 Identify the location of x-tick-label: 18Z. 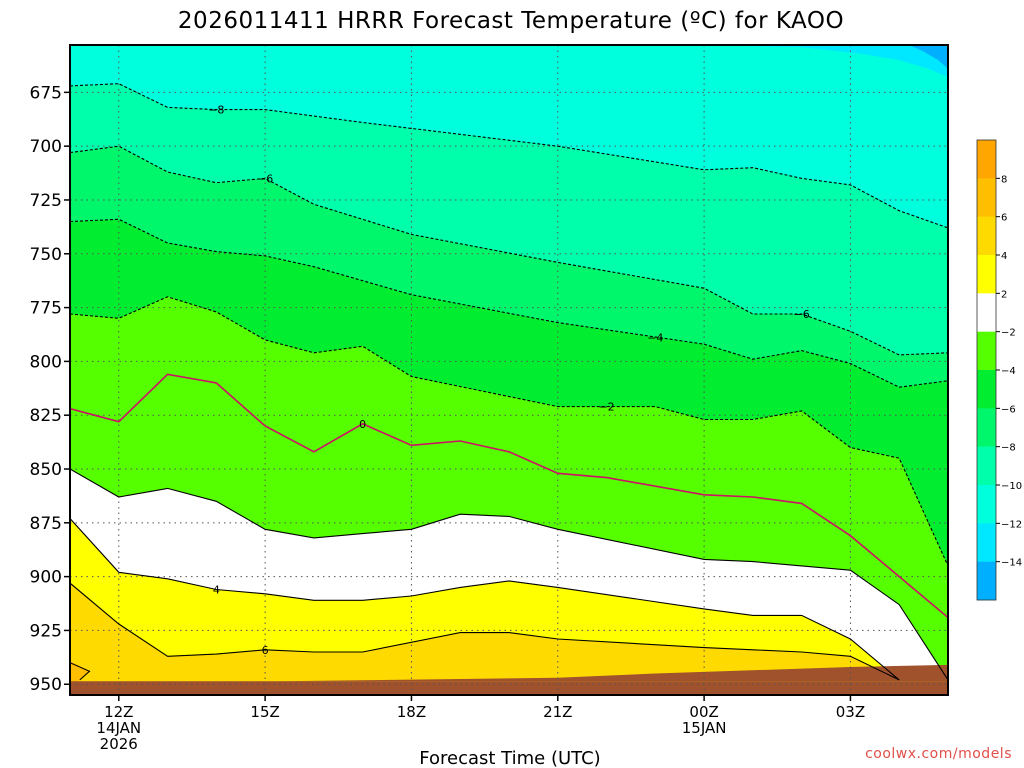
(411, 712).